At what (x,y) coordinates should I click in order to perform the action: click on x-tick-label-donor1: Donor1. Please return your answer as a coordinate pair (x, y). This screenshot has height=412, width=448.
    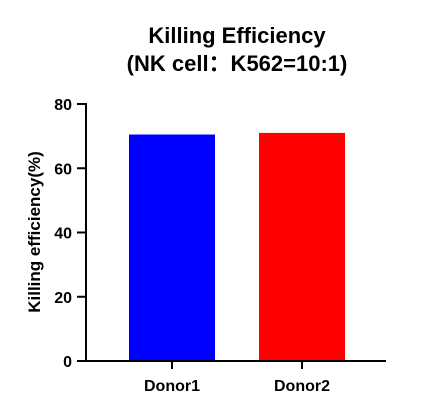
    Looking at the image, I should click on (172, 386).